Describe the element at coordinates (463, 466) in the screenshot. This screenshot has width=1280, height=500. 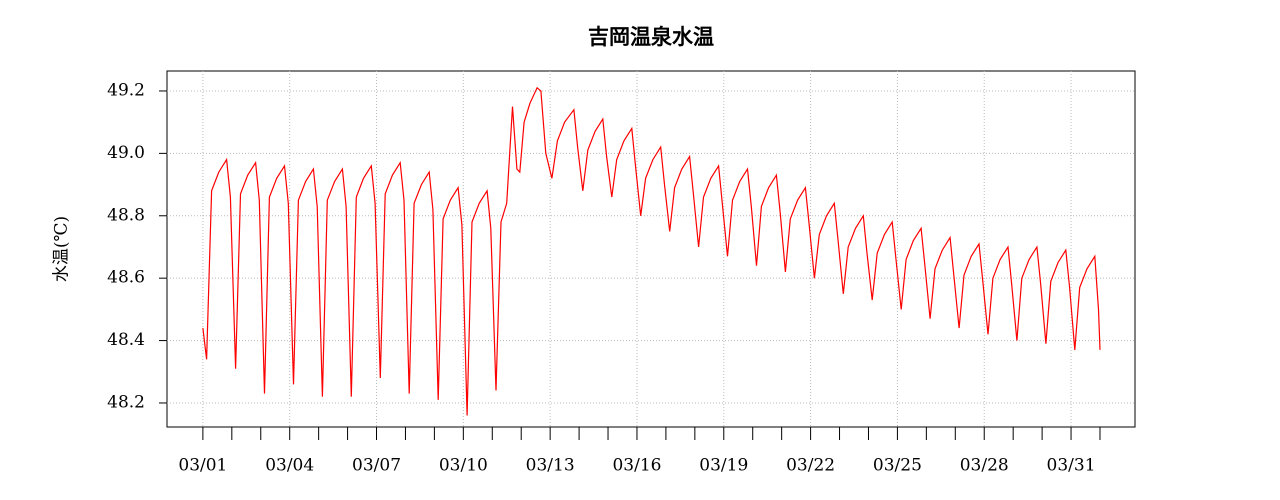
I see `x-tick-label: 03/10` at that location.